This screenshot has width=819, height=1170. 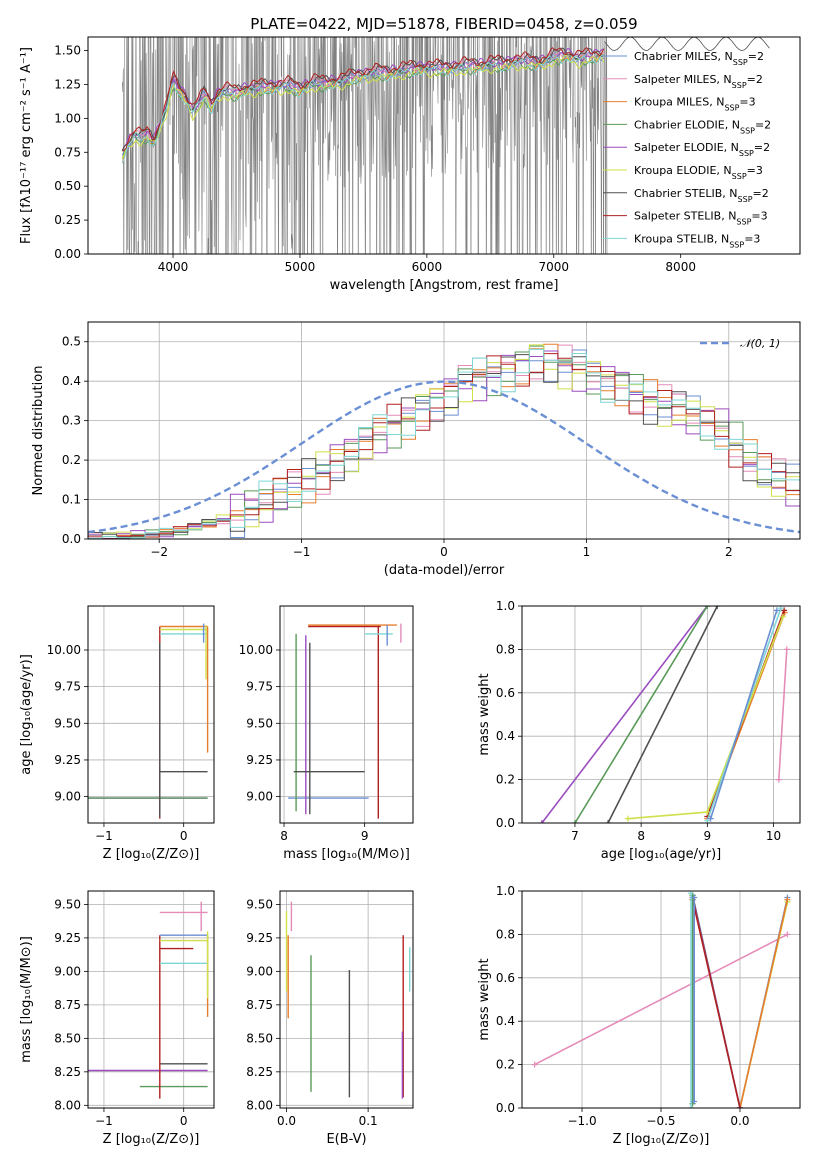 I want to click on legend-entry: Chabrier ELODIE, NSSP=2, so click(x=702, y=126).